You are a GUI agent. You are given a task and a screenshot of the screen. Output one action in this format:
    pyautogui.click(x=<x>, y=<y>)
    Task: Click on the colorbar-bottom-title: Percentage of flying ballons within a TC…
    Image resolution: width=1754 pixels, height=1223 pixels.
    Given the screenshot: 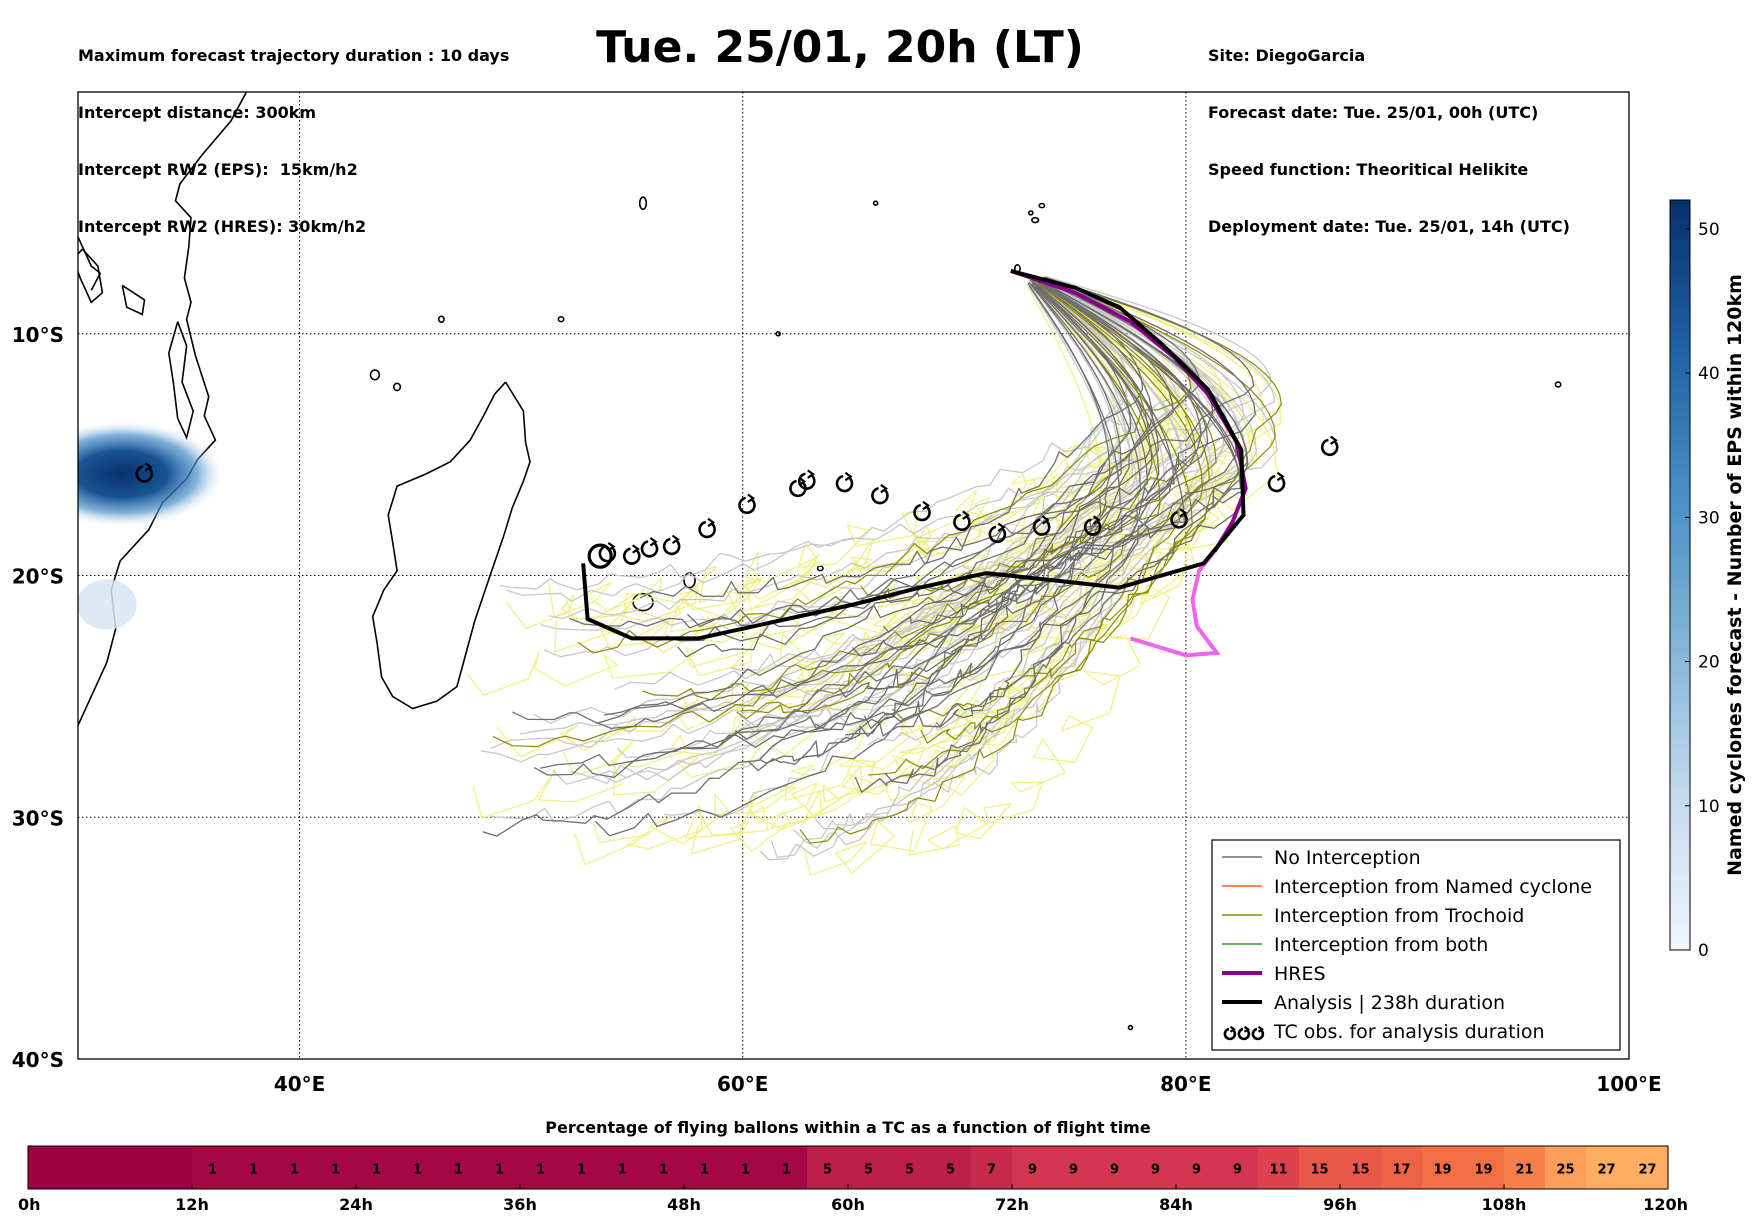 What is the action you would take?
    pyautogui.click(x=848, y=1127)
    